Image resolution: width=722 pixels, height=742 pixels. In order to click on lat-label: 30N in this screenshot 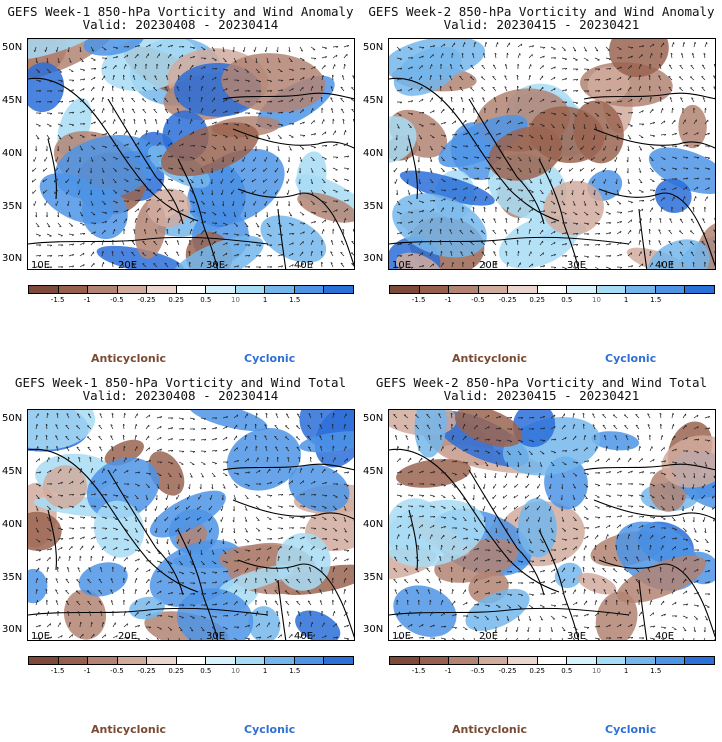, I will do `click(12, 258)`.